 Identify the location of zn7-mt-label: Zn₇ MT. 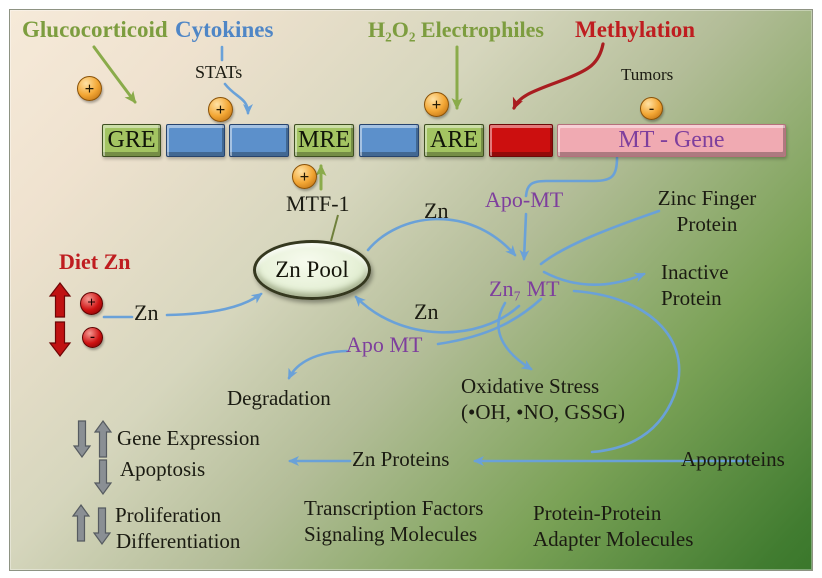
(524, 288).